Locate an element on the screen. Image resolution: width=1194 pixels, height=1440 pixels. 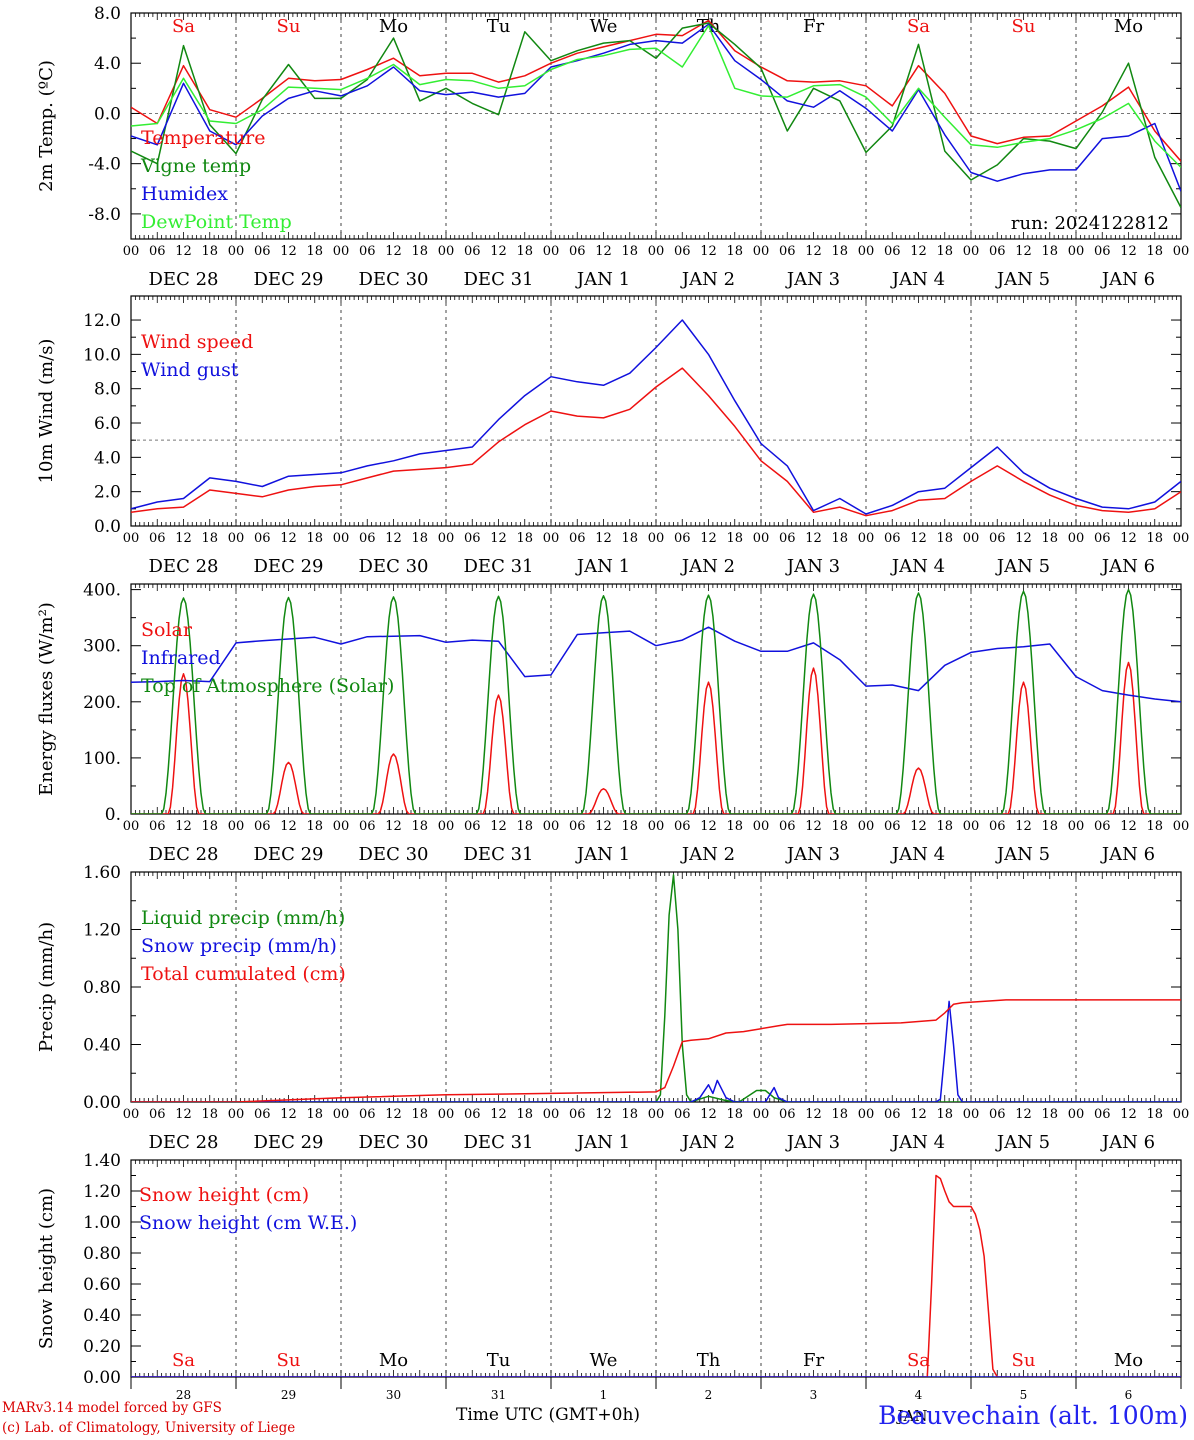
y-tick-label: 200. is located at coordinates (102, 703).